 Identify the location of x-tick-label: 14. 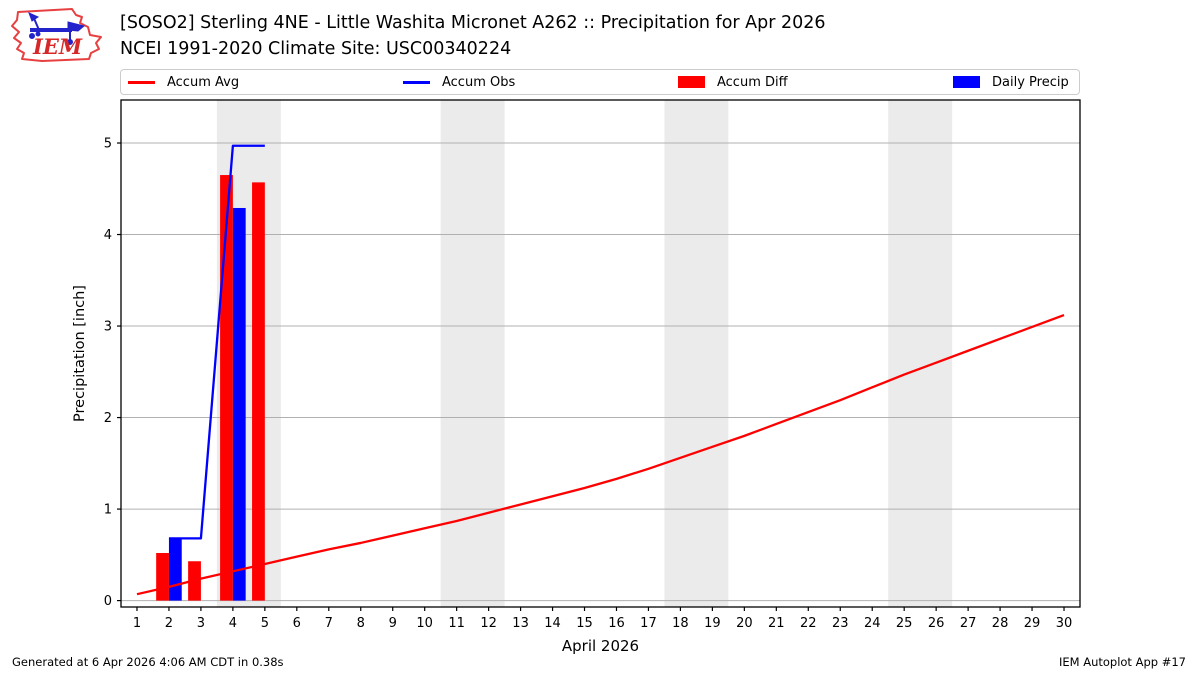
(552, 623).